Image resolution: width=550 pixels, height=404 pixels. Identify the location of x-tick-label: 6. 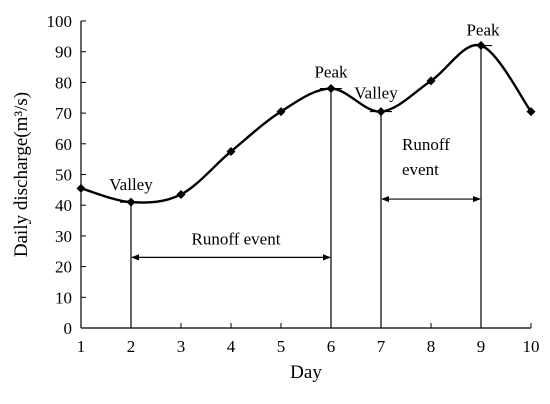
(331, 346).